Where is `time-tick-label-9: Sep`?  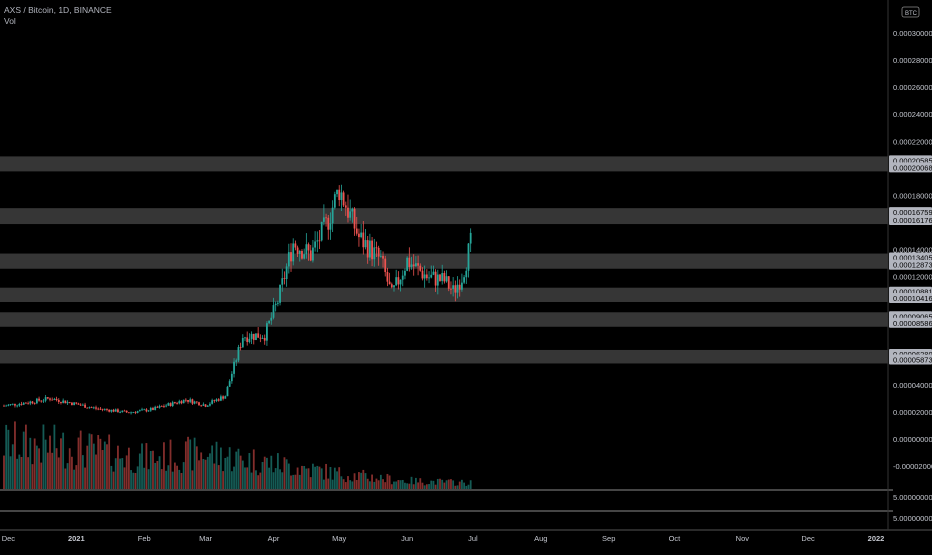 time-tick-label-9: Sep is located at coordinates (608, 538).